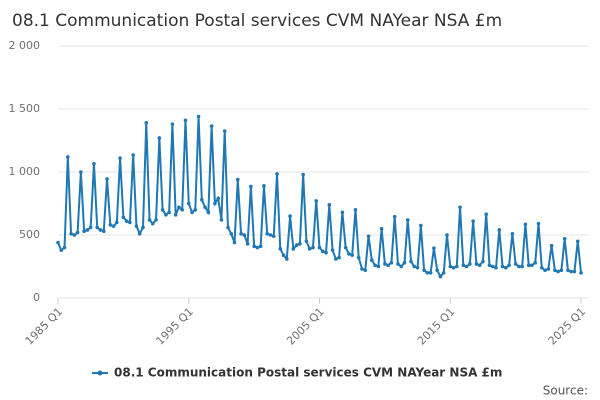 The height and width of the screenshot is (400, 600). Describe the element at coordinates (567, 326) in the screenshot. I see `x-tick-label: 2025 Q1` at that location.